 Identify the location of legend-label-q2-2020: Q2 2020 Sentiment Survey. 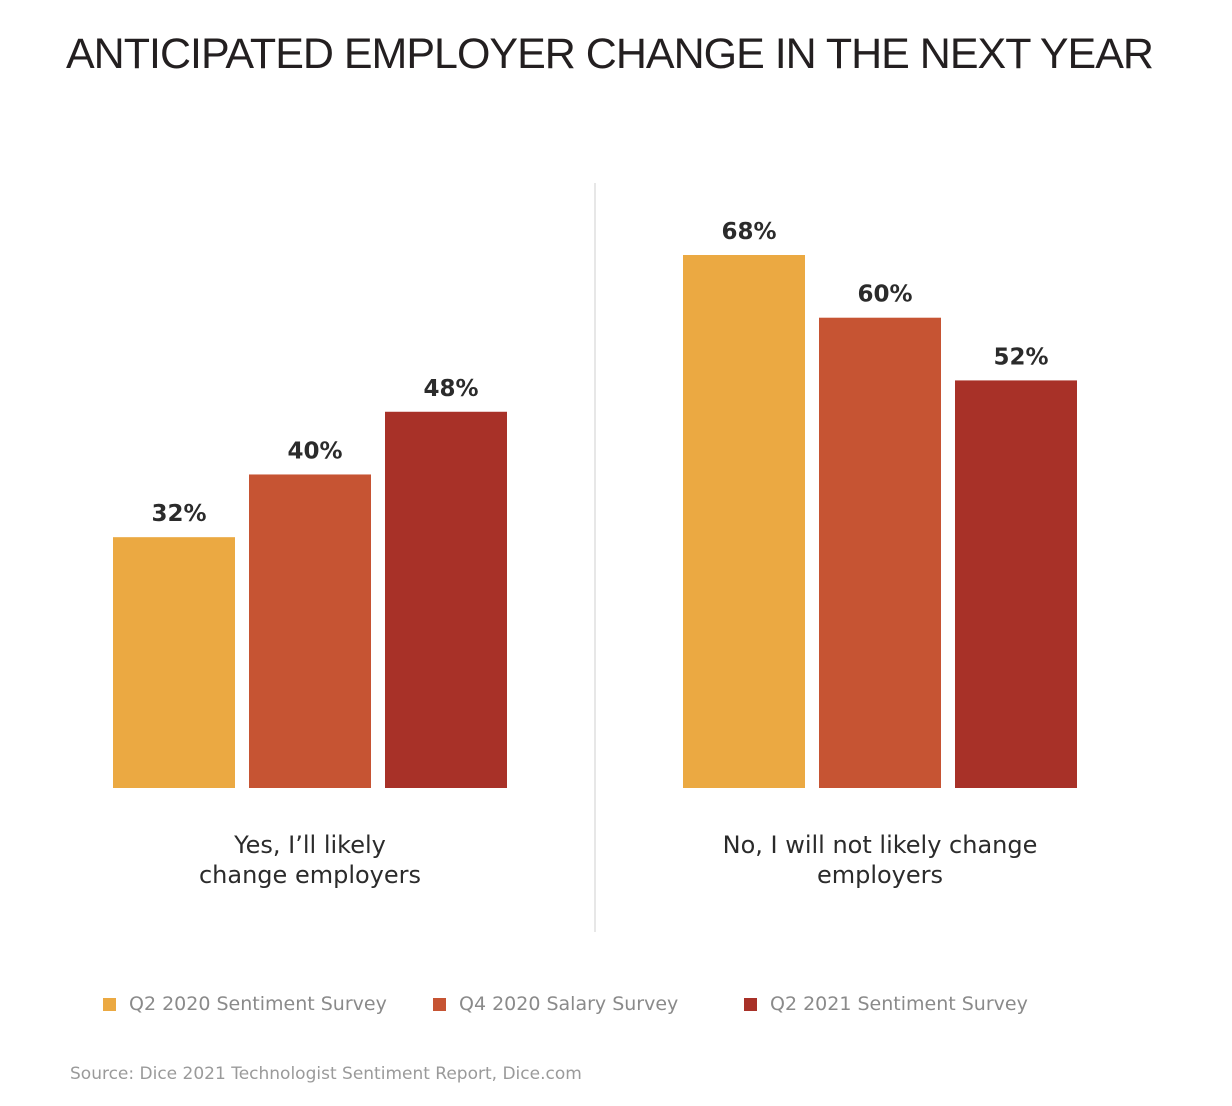
(258, 1004).